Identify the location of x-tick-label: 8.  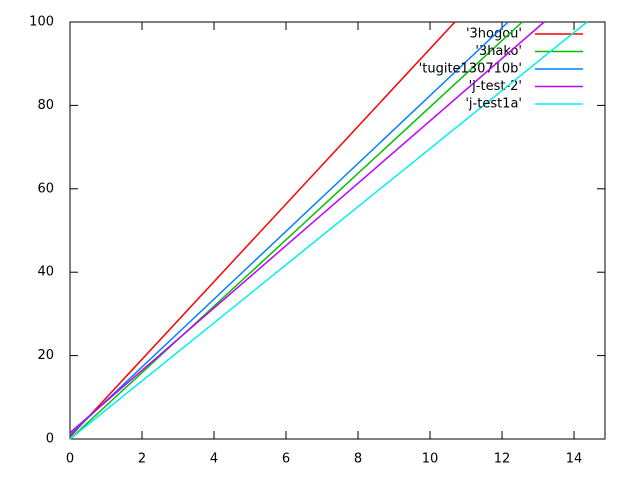
(358, 459).